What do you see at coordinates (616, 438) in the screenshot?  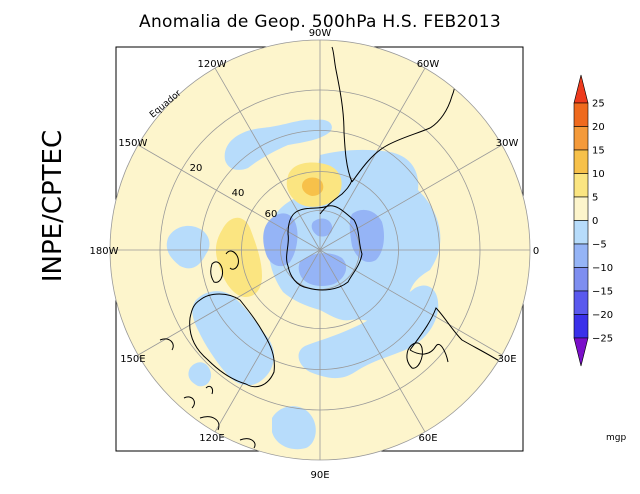 I see `colorbar-unit: mgp` at bounding box center [616, 438].